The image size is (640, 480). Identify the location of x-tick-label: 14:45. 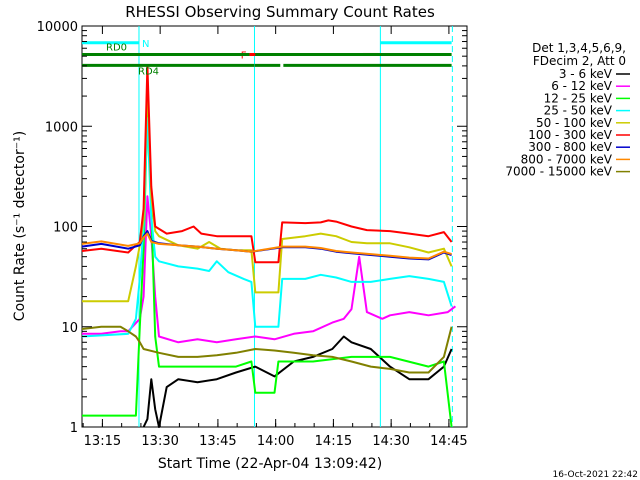
(448, 441).